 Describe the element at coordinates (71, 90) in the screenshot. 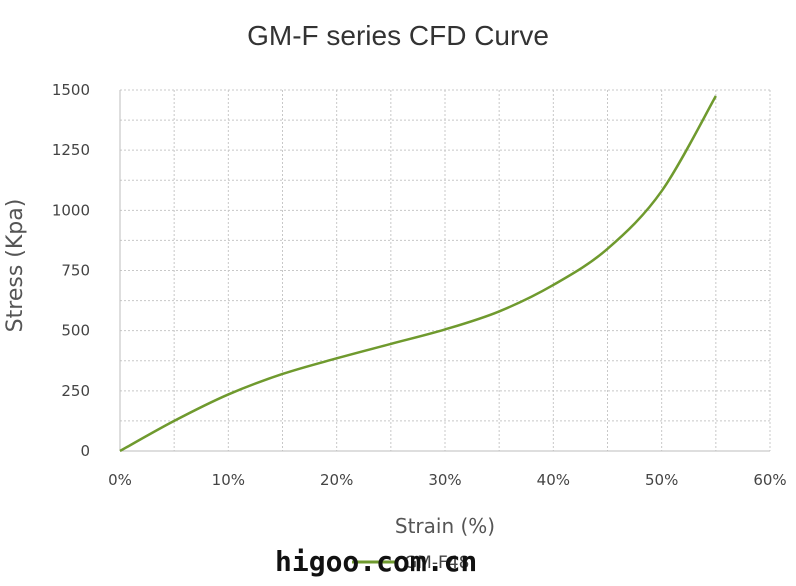

I see `y-tick-label: 1500` at that location.